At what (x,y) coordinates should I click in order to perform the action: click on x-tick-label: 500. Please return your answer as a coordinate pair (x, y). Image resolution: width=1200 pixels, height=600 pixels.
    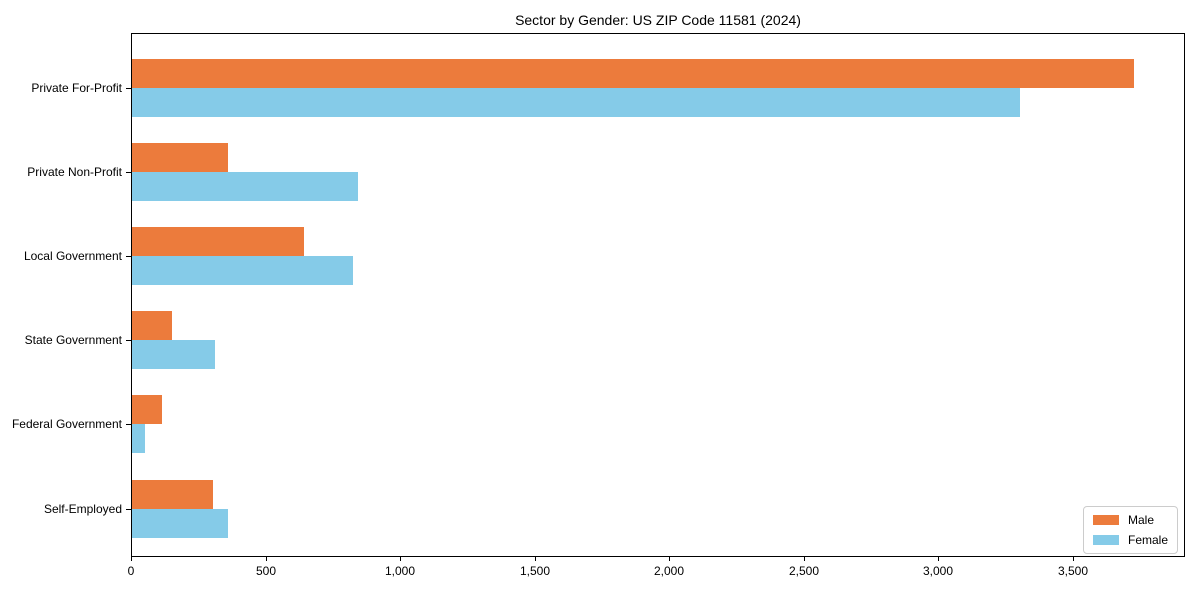
    Looking at the image, I should click on (266, 571).